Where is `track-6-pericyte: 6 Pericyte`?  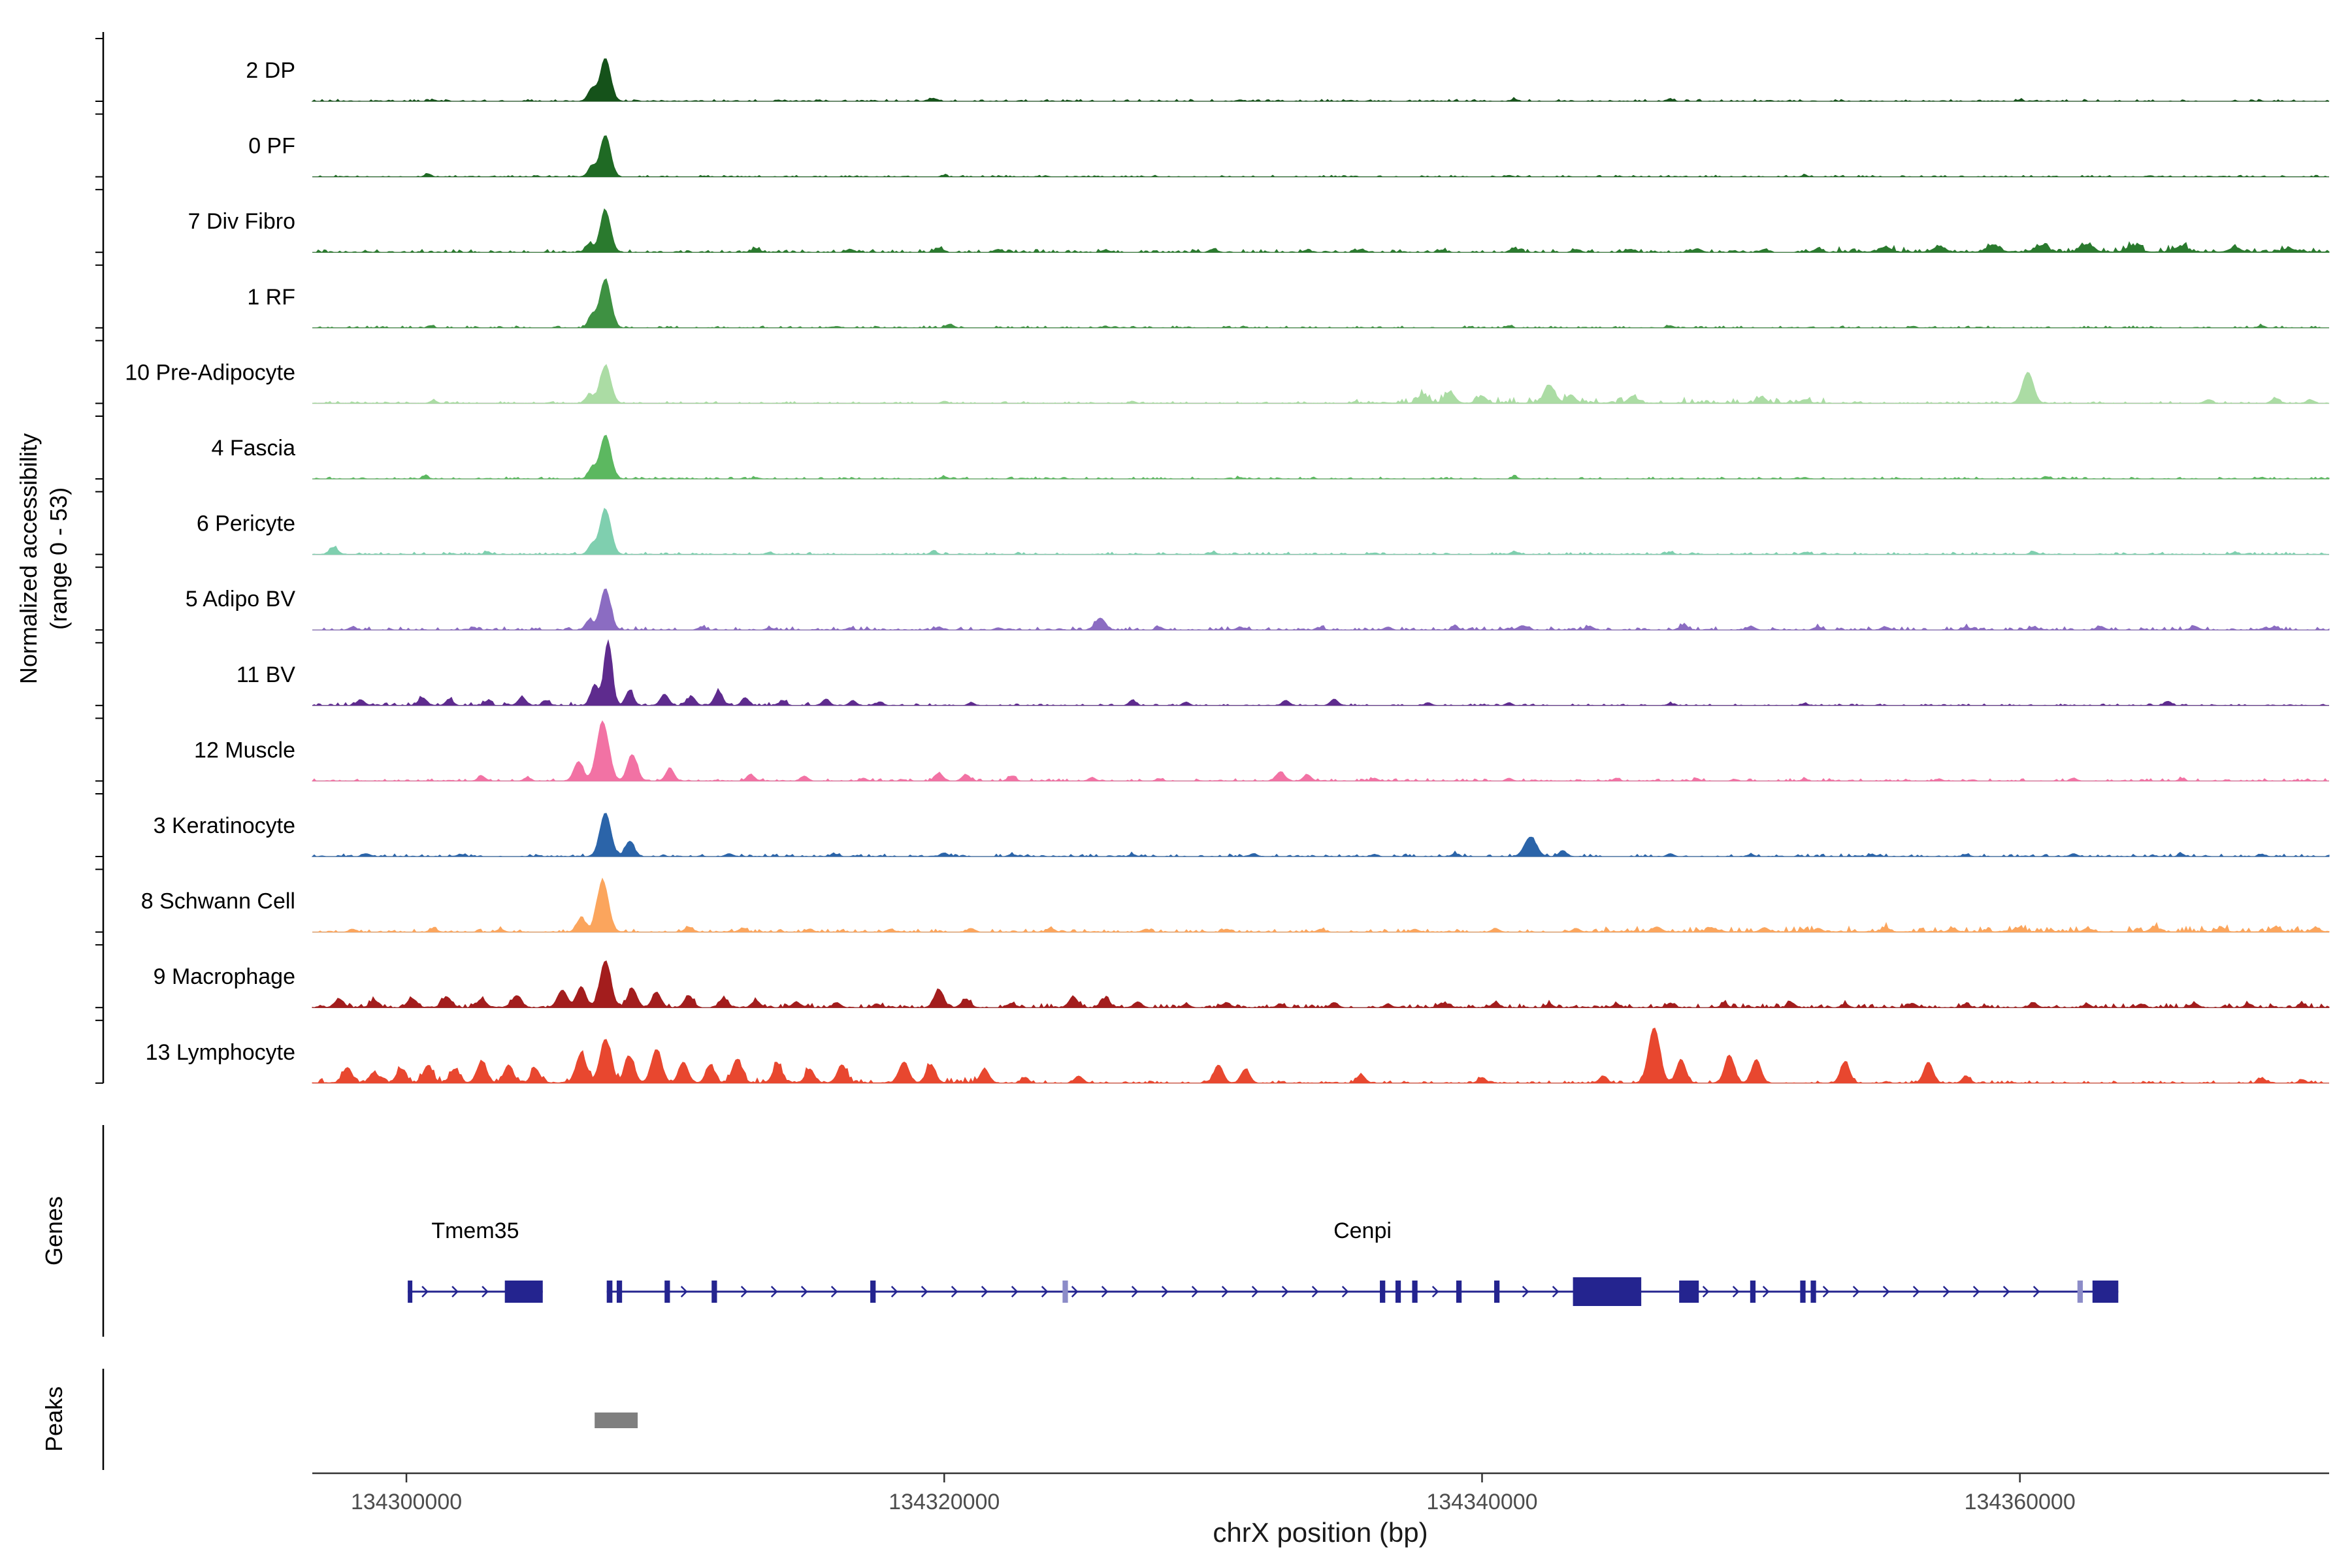
track-6-pericyte: 6 Pericyte is located at coordinates (1263, 531).